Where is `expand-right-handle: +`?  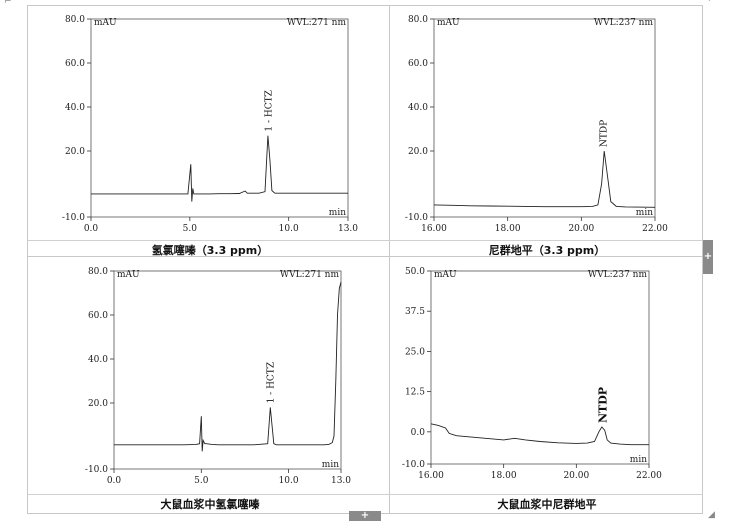
expand-right-handle: + is located at coordinates (708, 257).